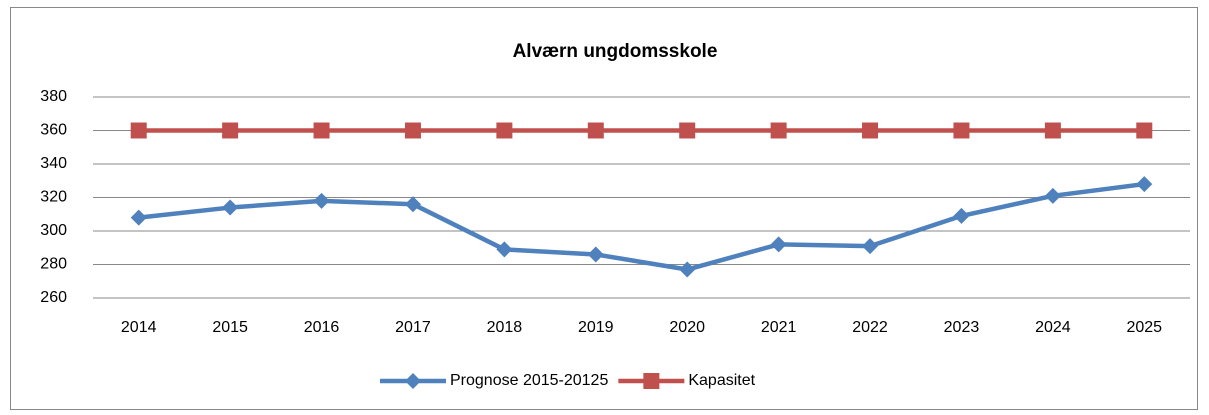 This screenshot has width=1209, height=415. I want to click on x-tick-label: 2014, so click(139, 327).